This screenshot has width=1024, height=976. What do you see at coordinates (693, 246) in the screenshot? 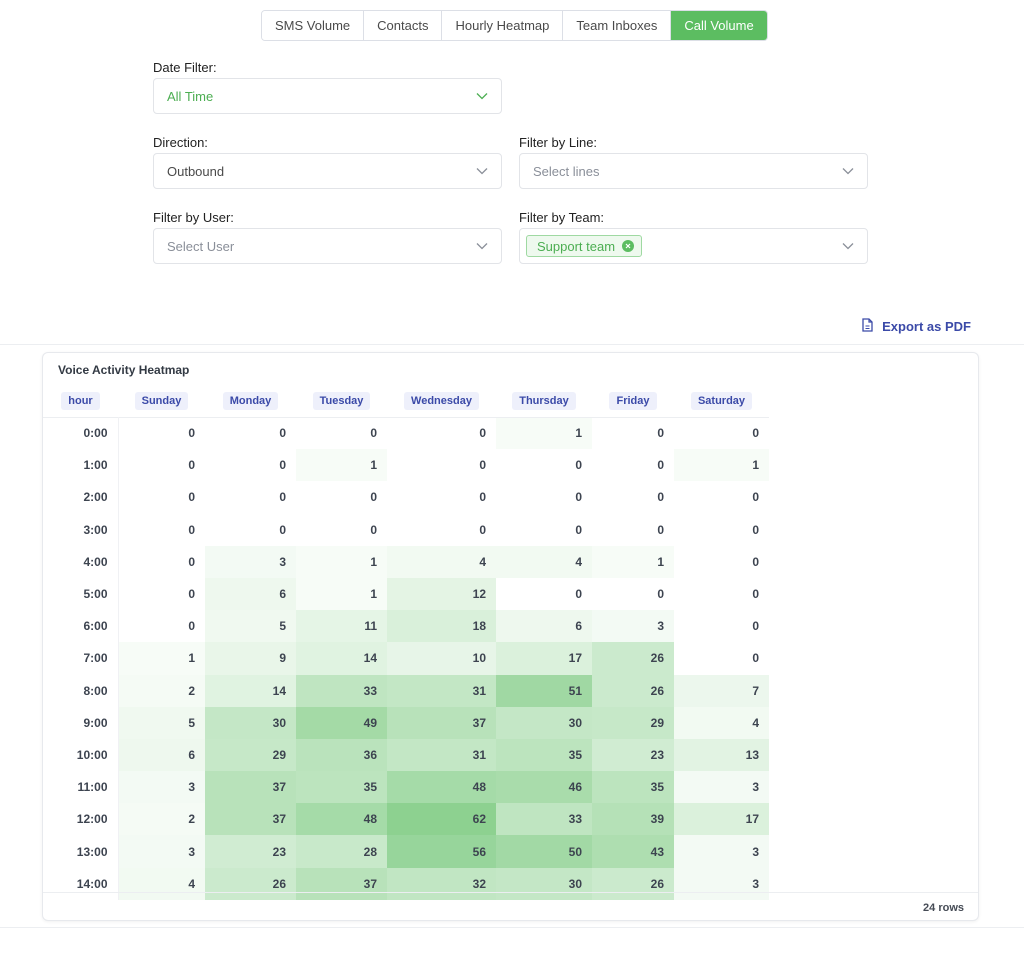
I see `team-filter-select: Support team` at bounding box center [693, 246].